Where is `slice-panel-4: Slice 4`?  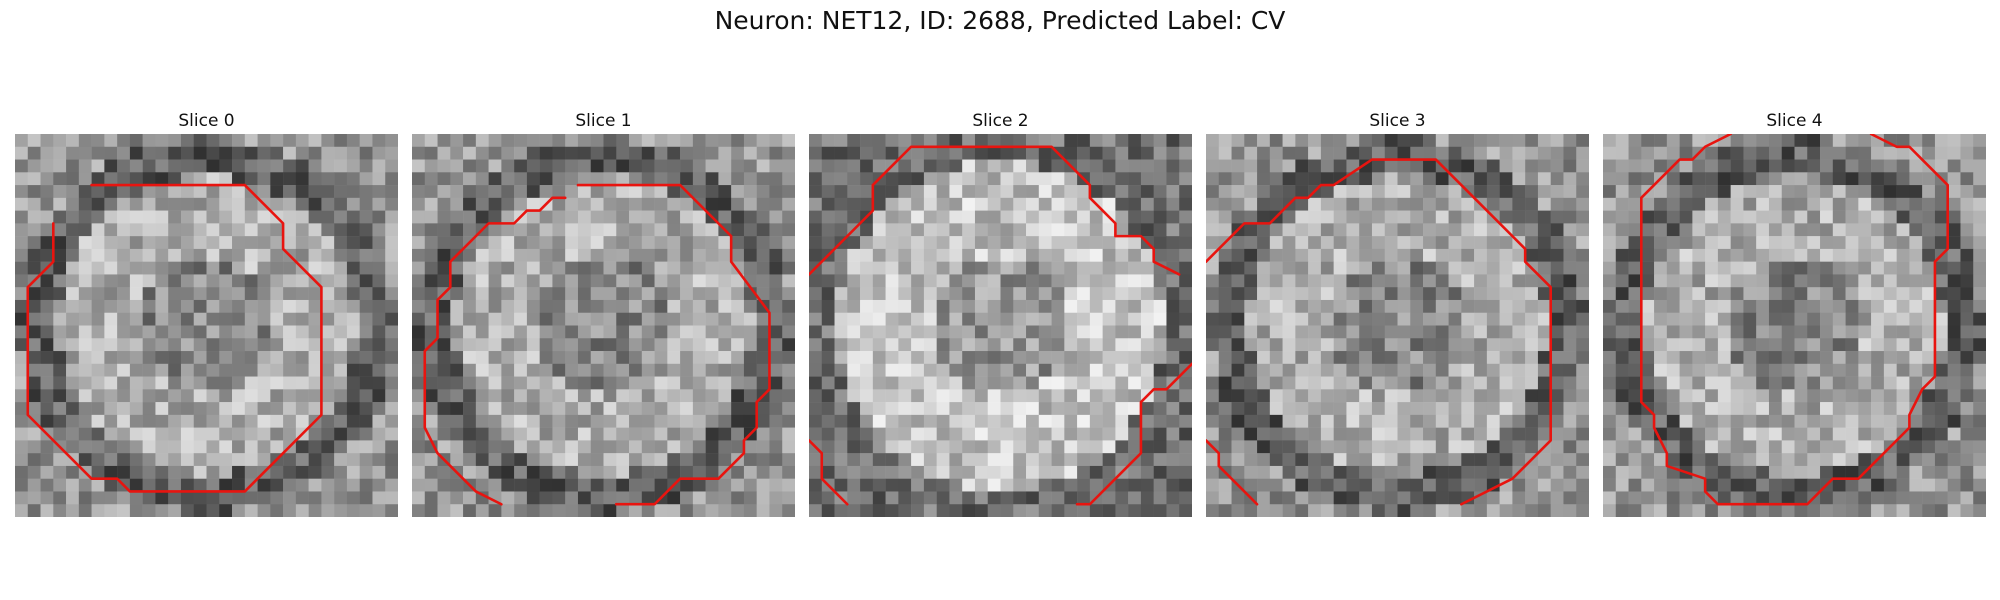
slice-panel-4: Slice 4 is located at coordinates (1794, 313).